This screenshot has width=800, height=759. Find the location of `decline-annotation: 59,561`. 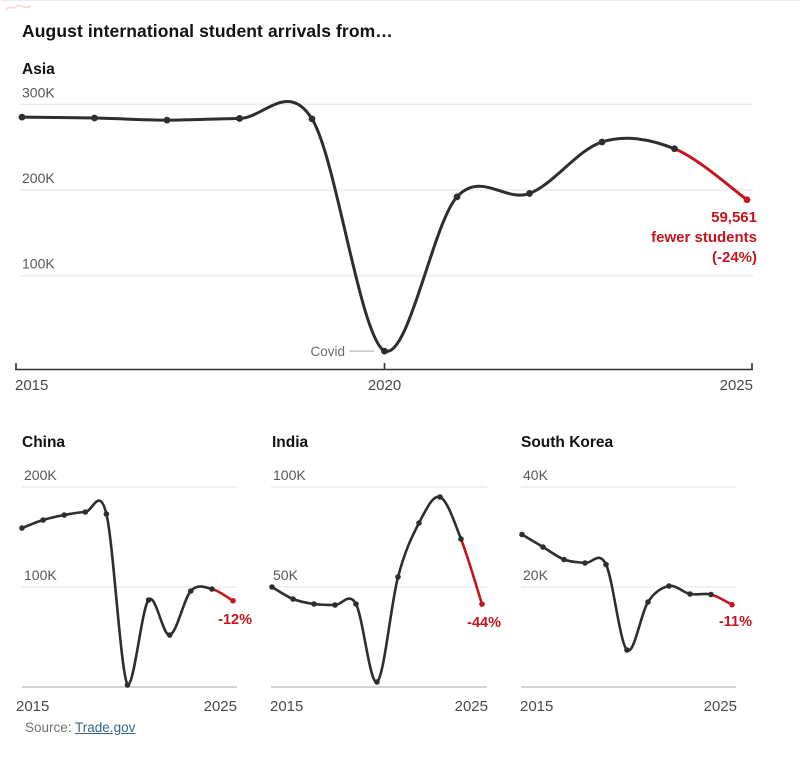

decline-annotation: 59,561 is located at coordinates (734, 217).